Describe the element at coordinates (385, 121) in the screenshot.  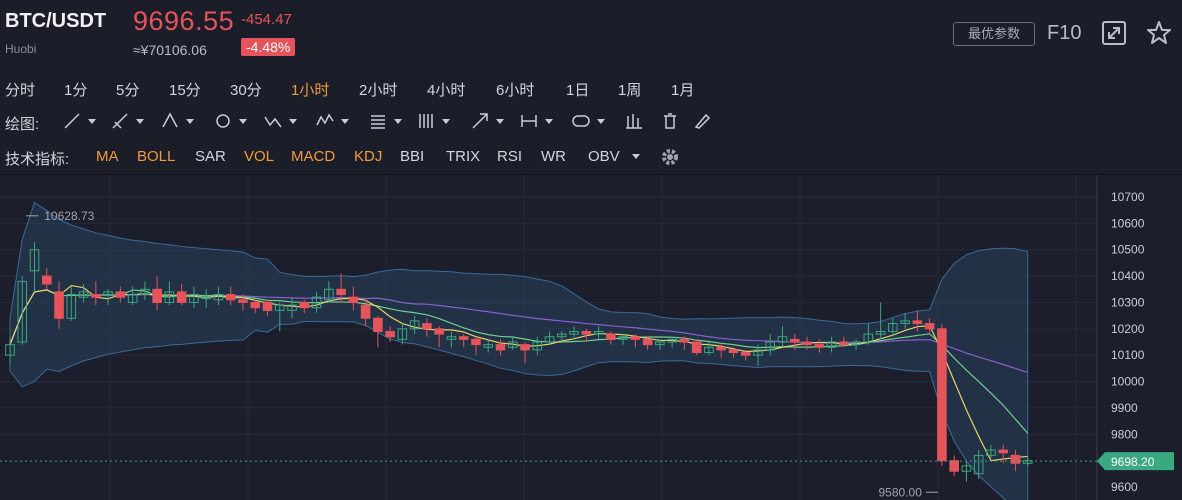
I see `fib-tool-icon` at that location.